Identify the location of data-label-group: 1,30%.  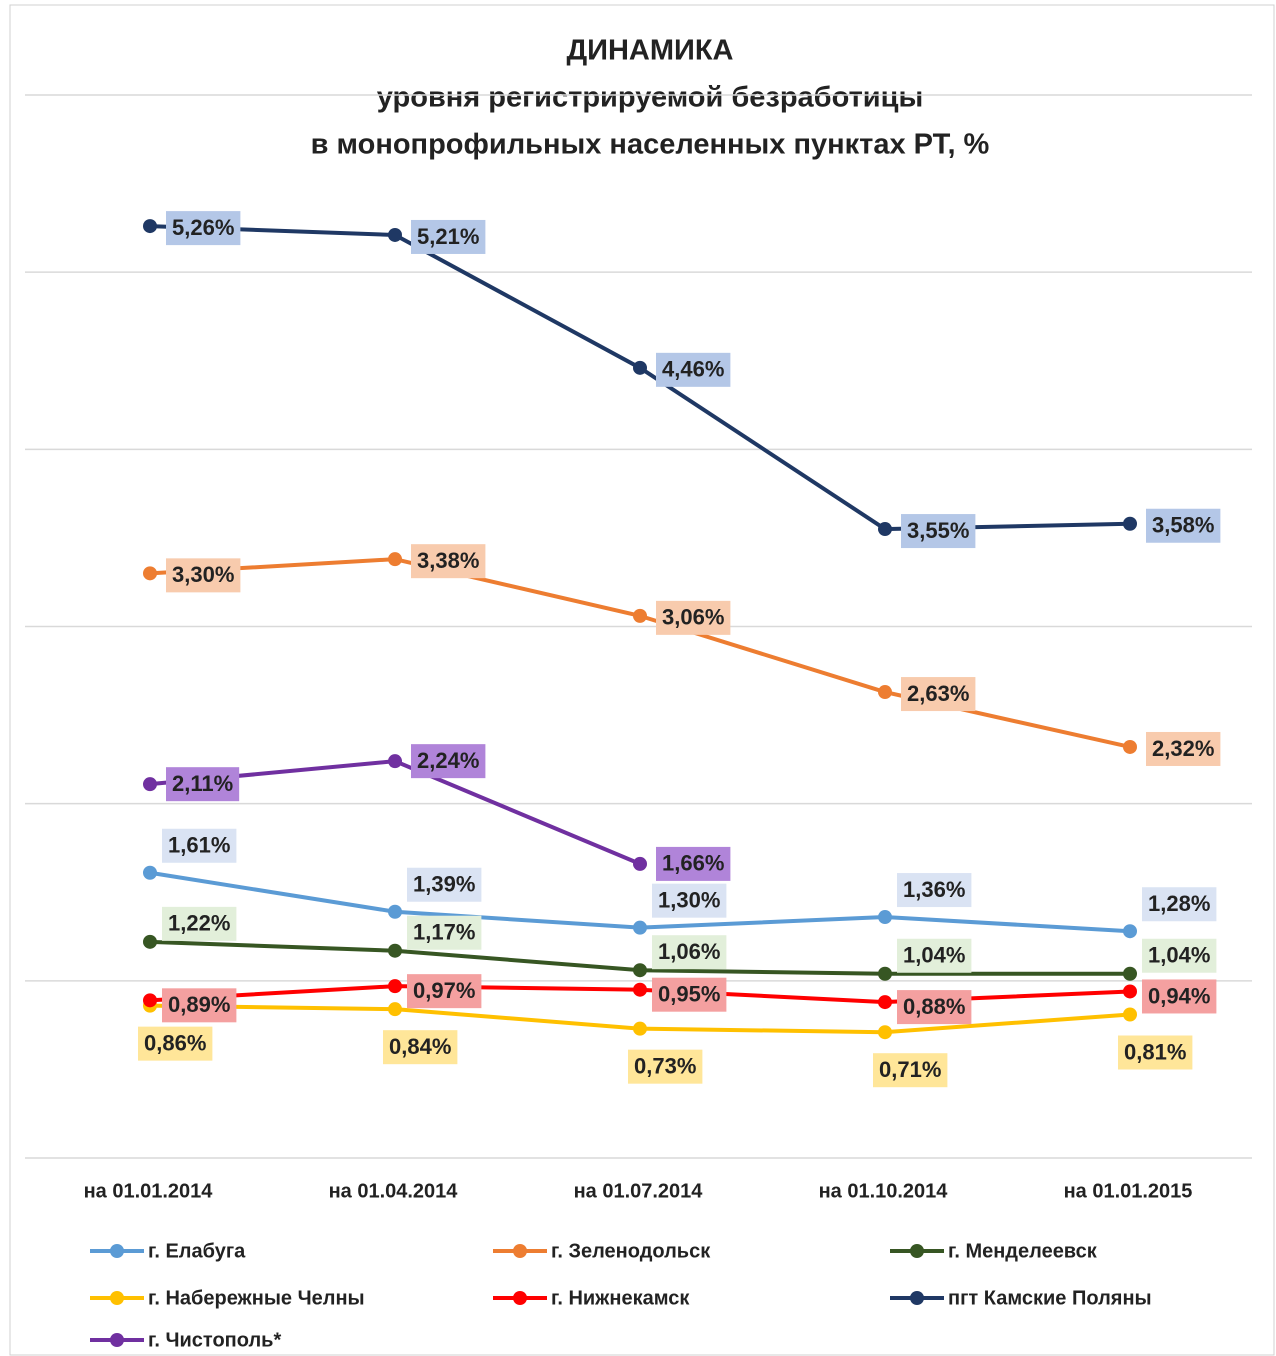
(689, 900).